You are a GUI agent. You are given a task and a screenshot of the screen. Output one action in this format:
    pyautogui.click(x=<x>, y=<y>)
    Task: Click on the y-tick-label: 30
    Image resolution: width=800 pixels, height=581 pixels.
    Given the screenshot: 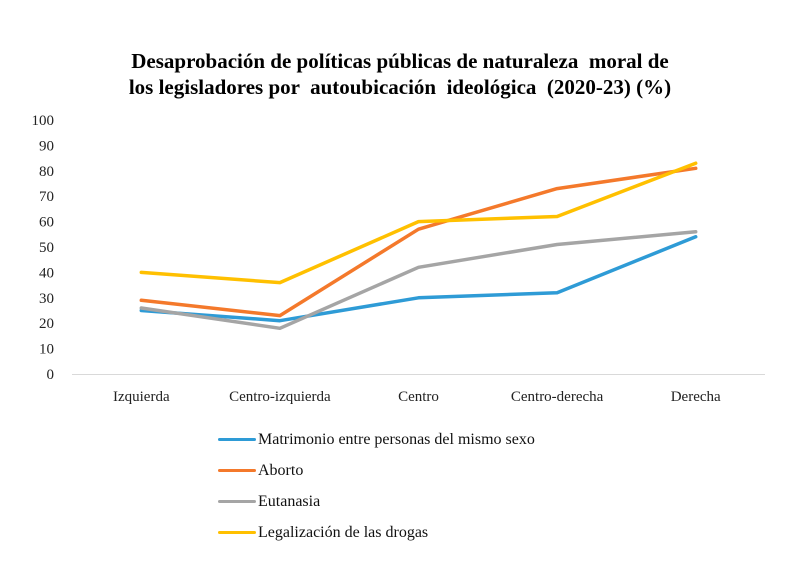 What is the action you would take?
    pyautogui.click(x=46, y=299)
    